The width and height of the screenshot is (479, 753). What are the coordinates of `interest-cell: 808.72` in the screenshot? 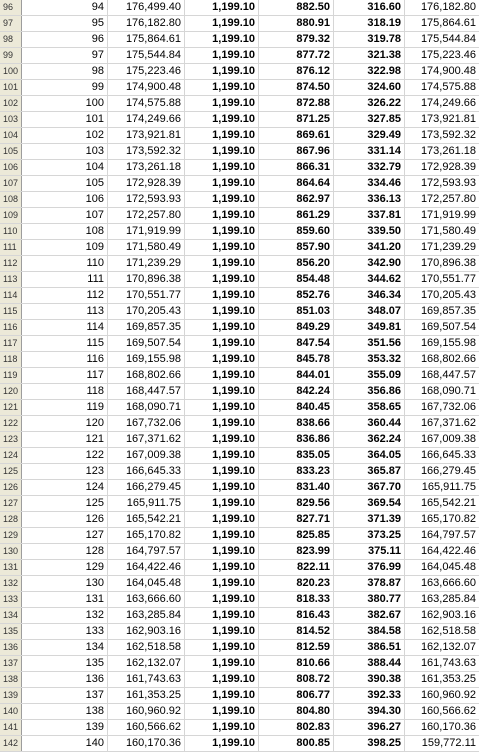 It's located at (296, 679).